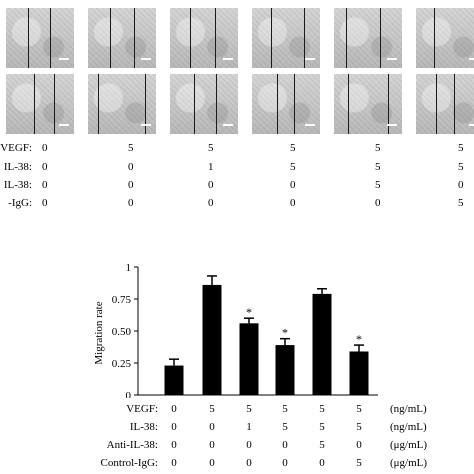  Describe the element at coordinates (266, 335) in the screenshot. I see `bar-series: * * *` at that location.